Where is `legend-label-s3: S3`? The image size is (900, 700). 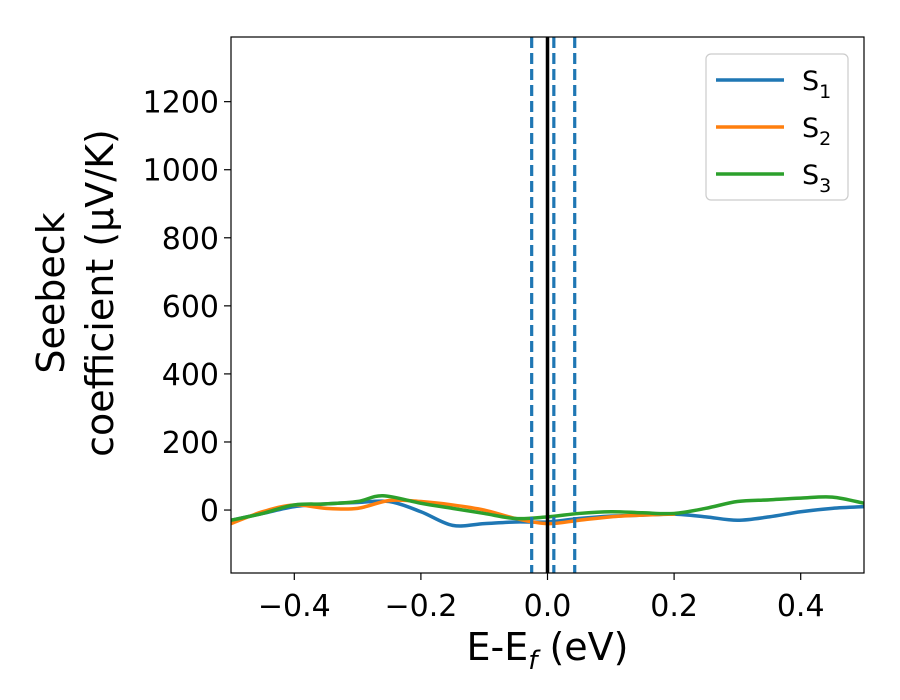 legend-label-s3: S3 is located at coordinates (816, 178).